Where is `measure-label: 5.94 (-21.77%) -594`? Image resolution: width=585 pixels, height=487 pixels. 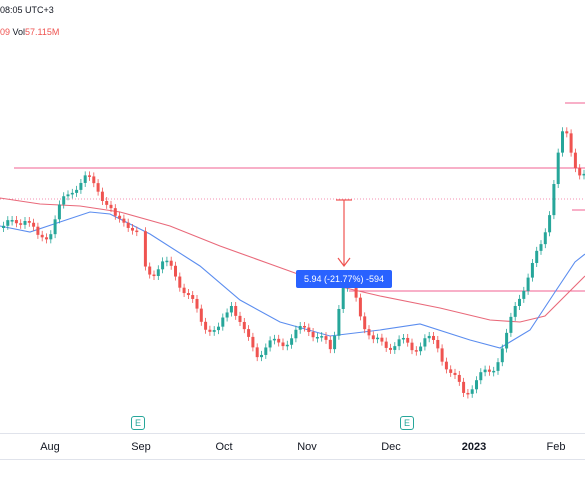 measure-label: 5.94 (-21.77%) -594 is located at coordinates (344, 279).